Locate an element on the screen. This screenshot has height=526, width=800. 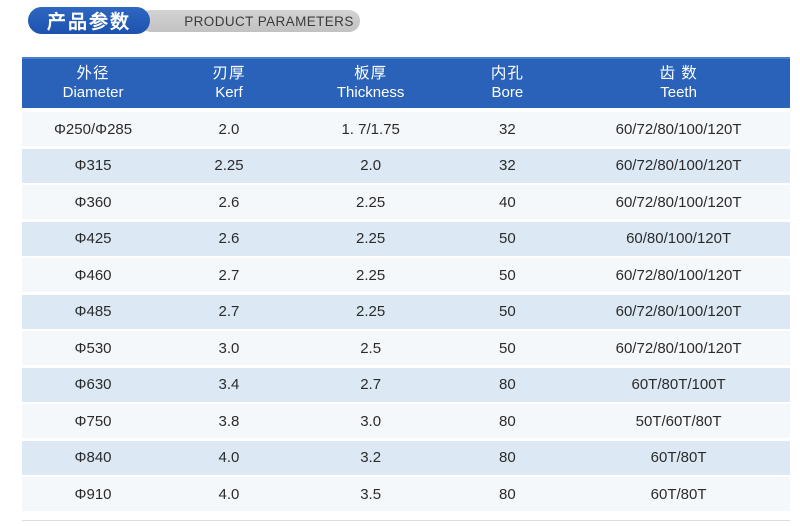
column-header-thickness: 板厚 Thickness is located at coordinates (371, 83).